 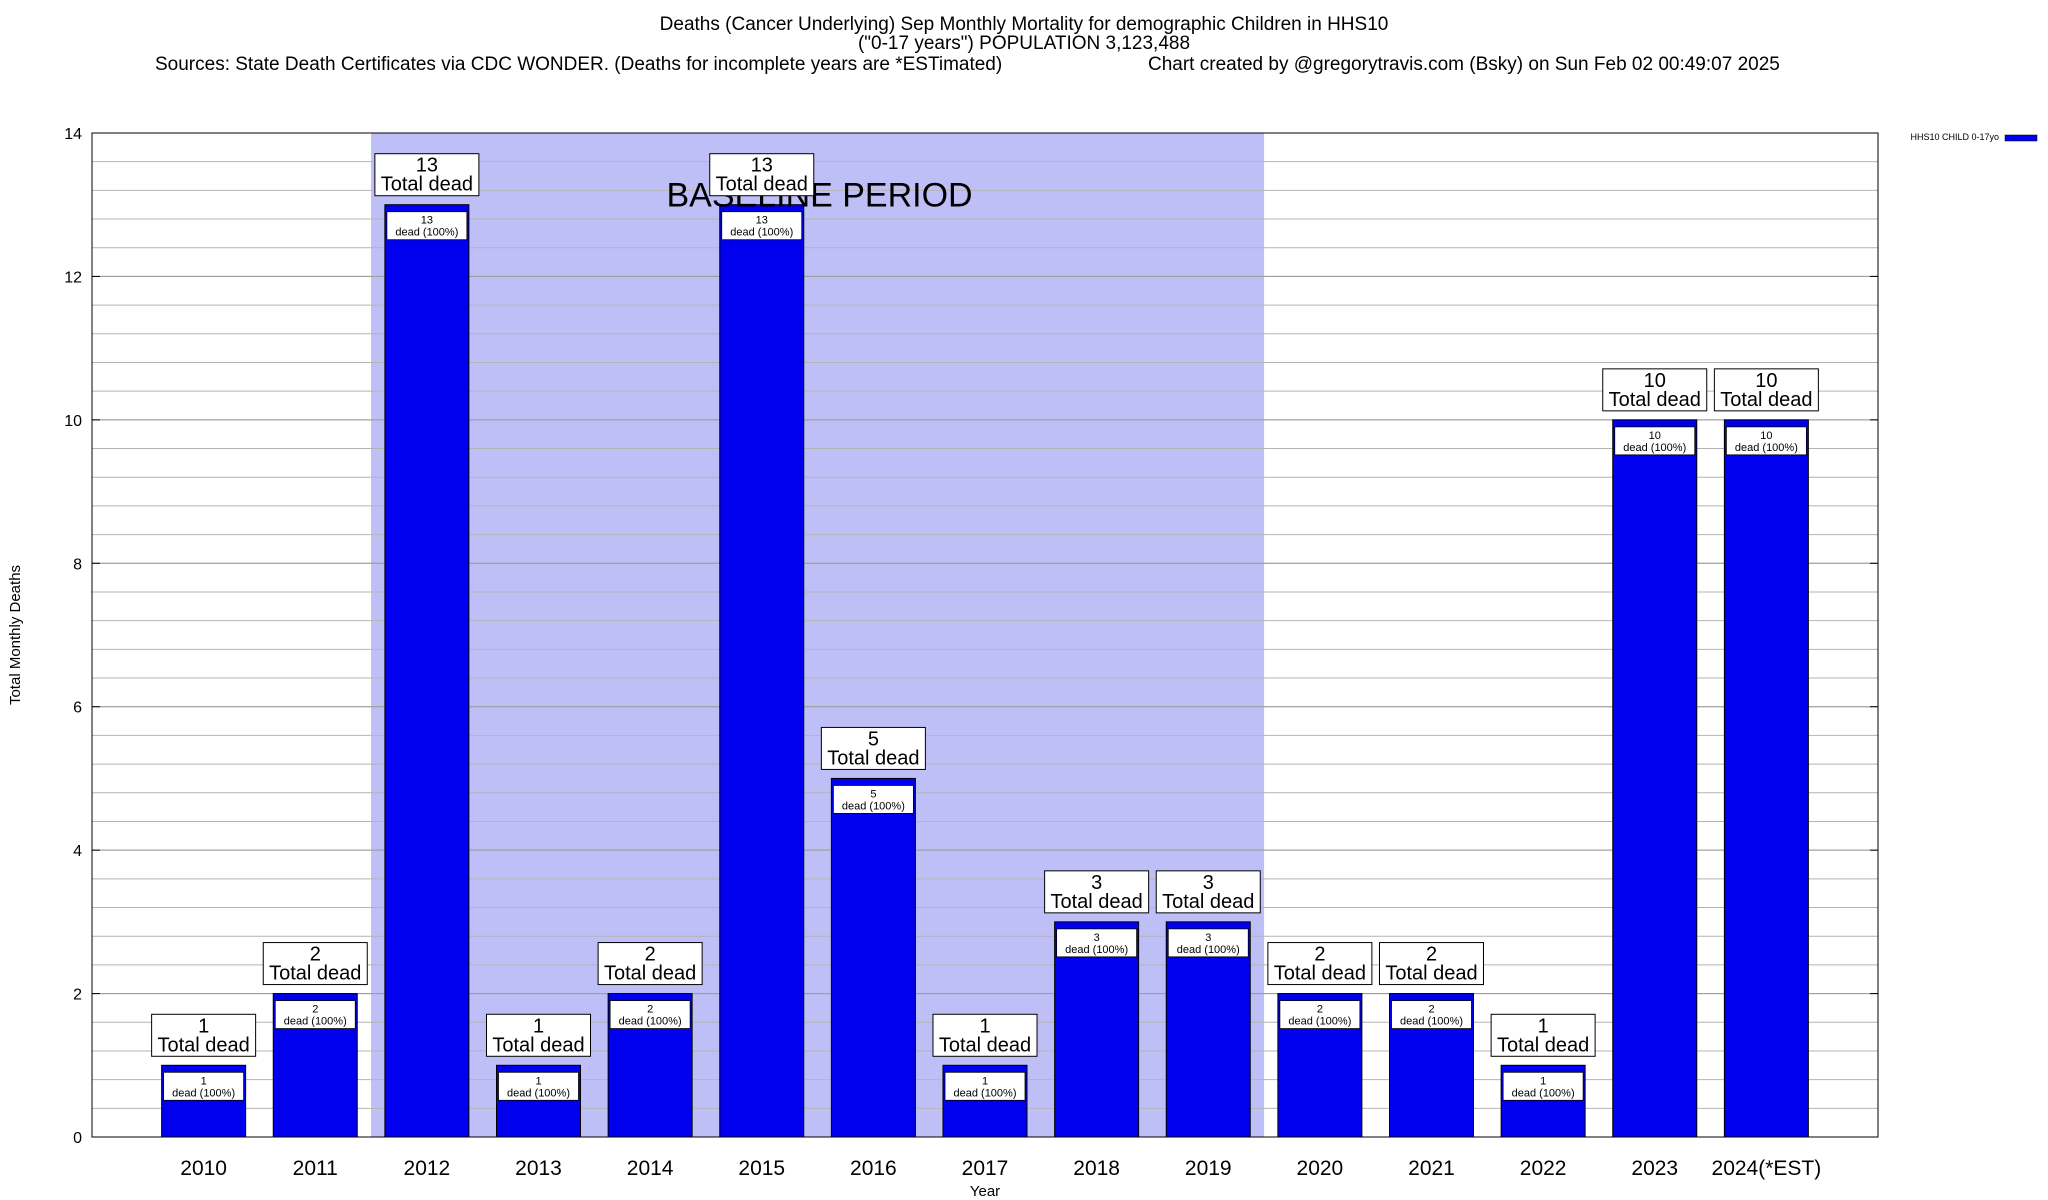 What do you see at coordinates (873, 794) in the screenshot?
I see `bar-inner-value: 5` at bounding box center [873, 794].